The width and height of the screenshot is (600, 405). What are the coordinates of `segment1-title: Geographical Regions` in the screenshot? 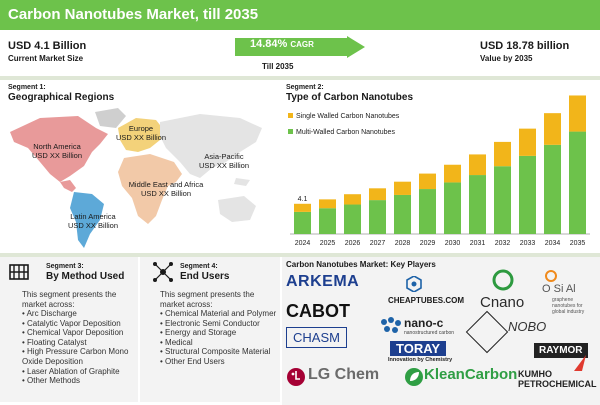 It's located at (61, 97).